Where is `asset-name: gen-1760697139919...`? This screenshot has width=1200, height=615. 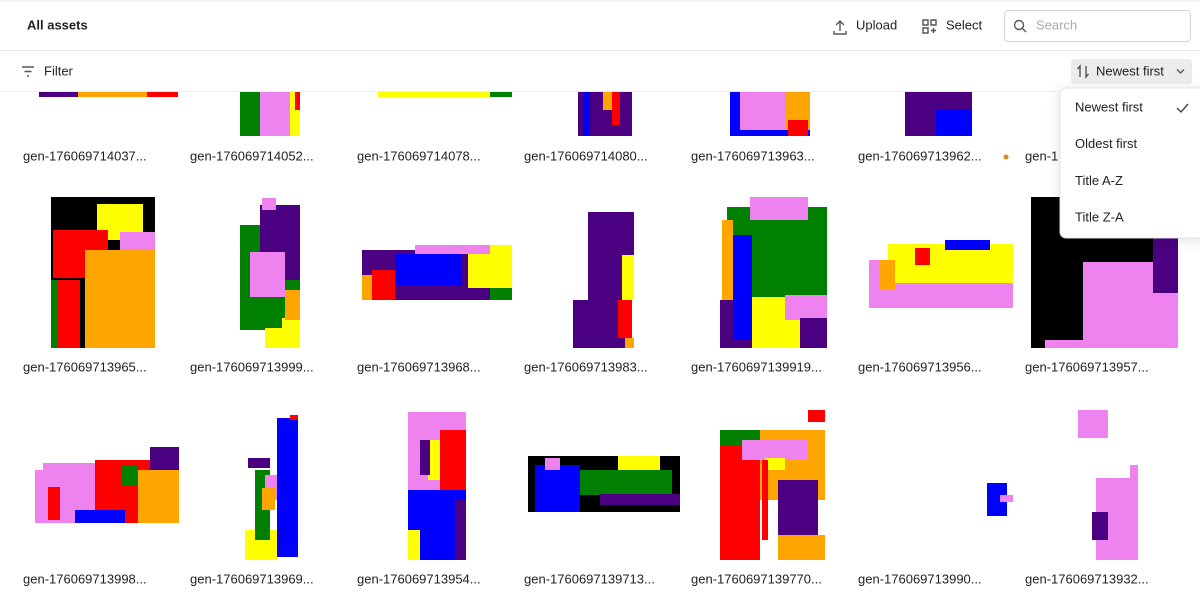
asset-name: gen-1760697139919... is located at coordinates (756, 366).